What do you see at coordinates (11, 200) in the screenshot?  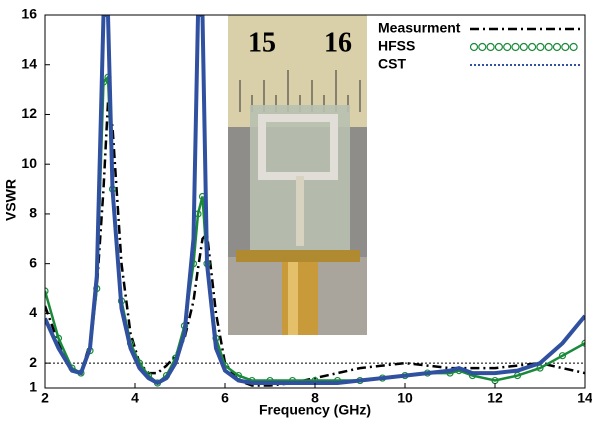 I see `y-axis-label: VSWR` at bounding box center [11, 200].